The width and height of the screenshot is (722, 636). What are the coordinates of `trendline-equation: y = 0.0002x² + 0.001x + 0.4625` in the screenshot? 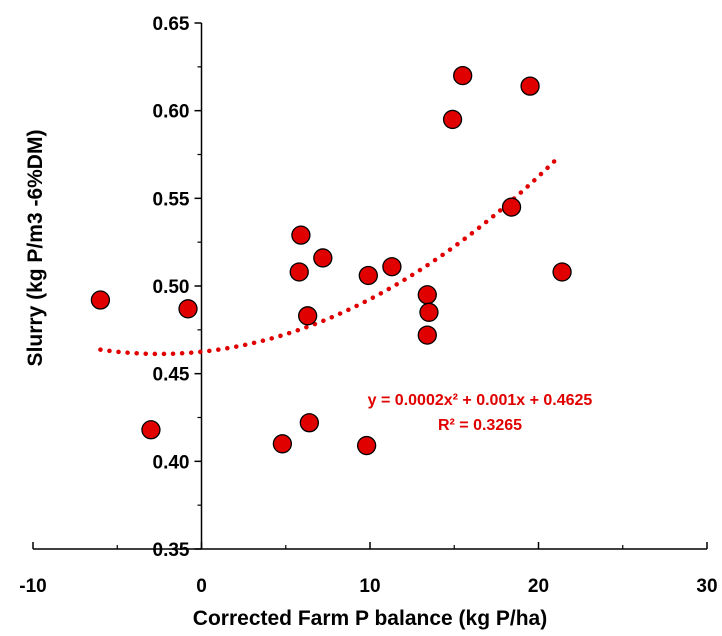 It's located at (480, 400).